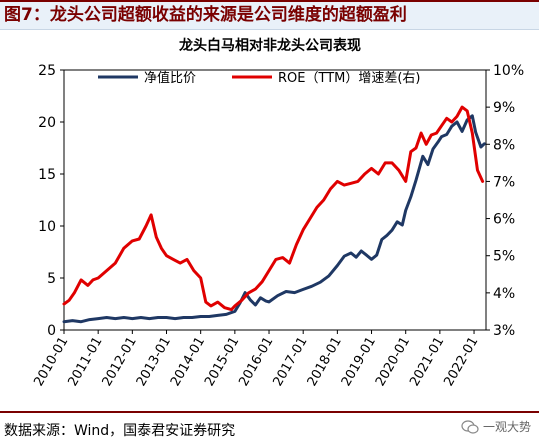  I want to click on left-axis-tick-label: 20, so click(47, 123).